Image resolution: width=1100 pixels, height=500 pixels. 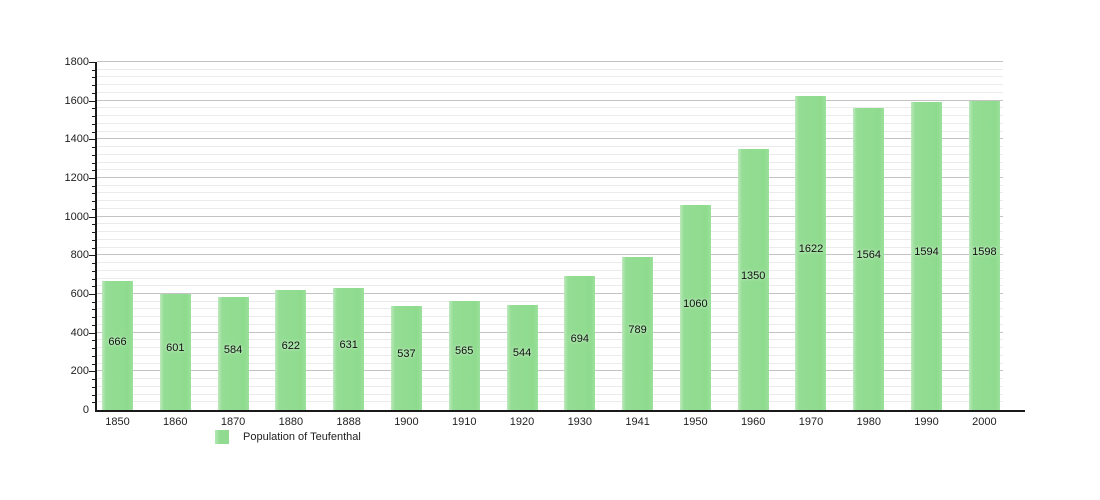 What do you see at coordinates (984, 251) in the screenshot?
I see `bar-value-label: 1598` at bounding box center [984, 251].